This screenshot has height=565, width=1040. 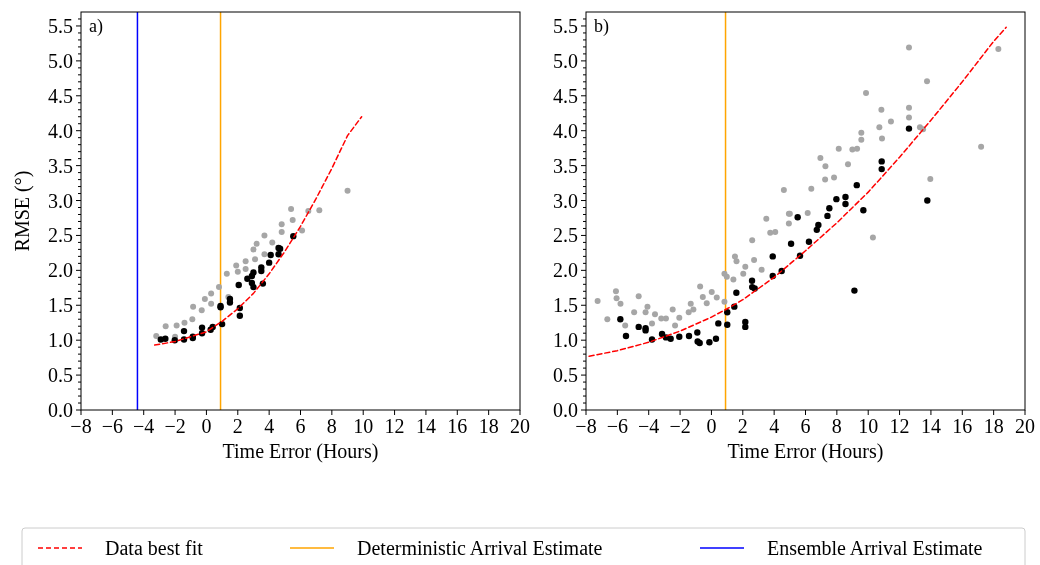 What do you see at coordinates (22, 211) in the screenshot?
I see `y-axis-title: RMSE (°)` at bounding box center [22, 211].